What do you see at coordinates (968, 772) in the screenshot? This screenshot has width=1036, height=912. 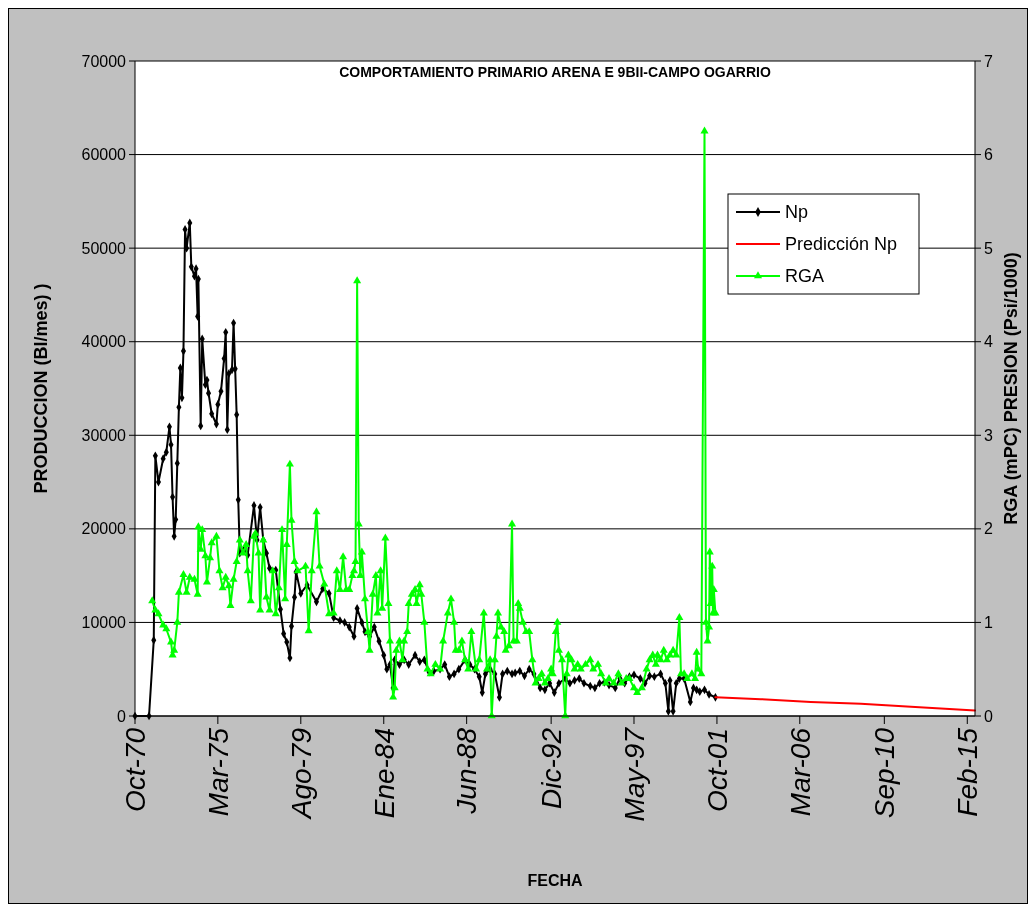 I see `x-tick-label: Feb-15` at bounding box center [968, 772].